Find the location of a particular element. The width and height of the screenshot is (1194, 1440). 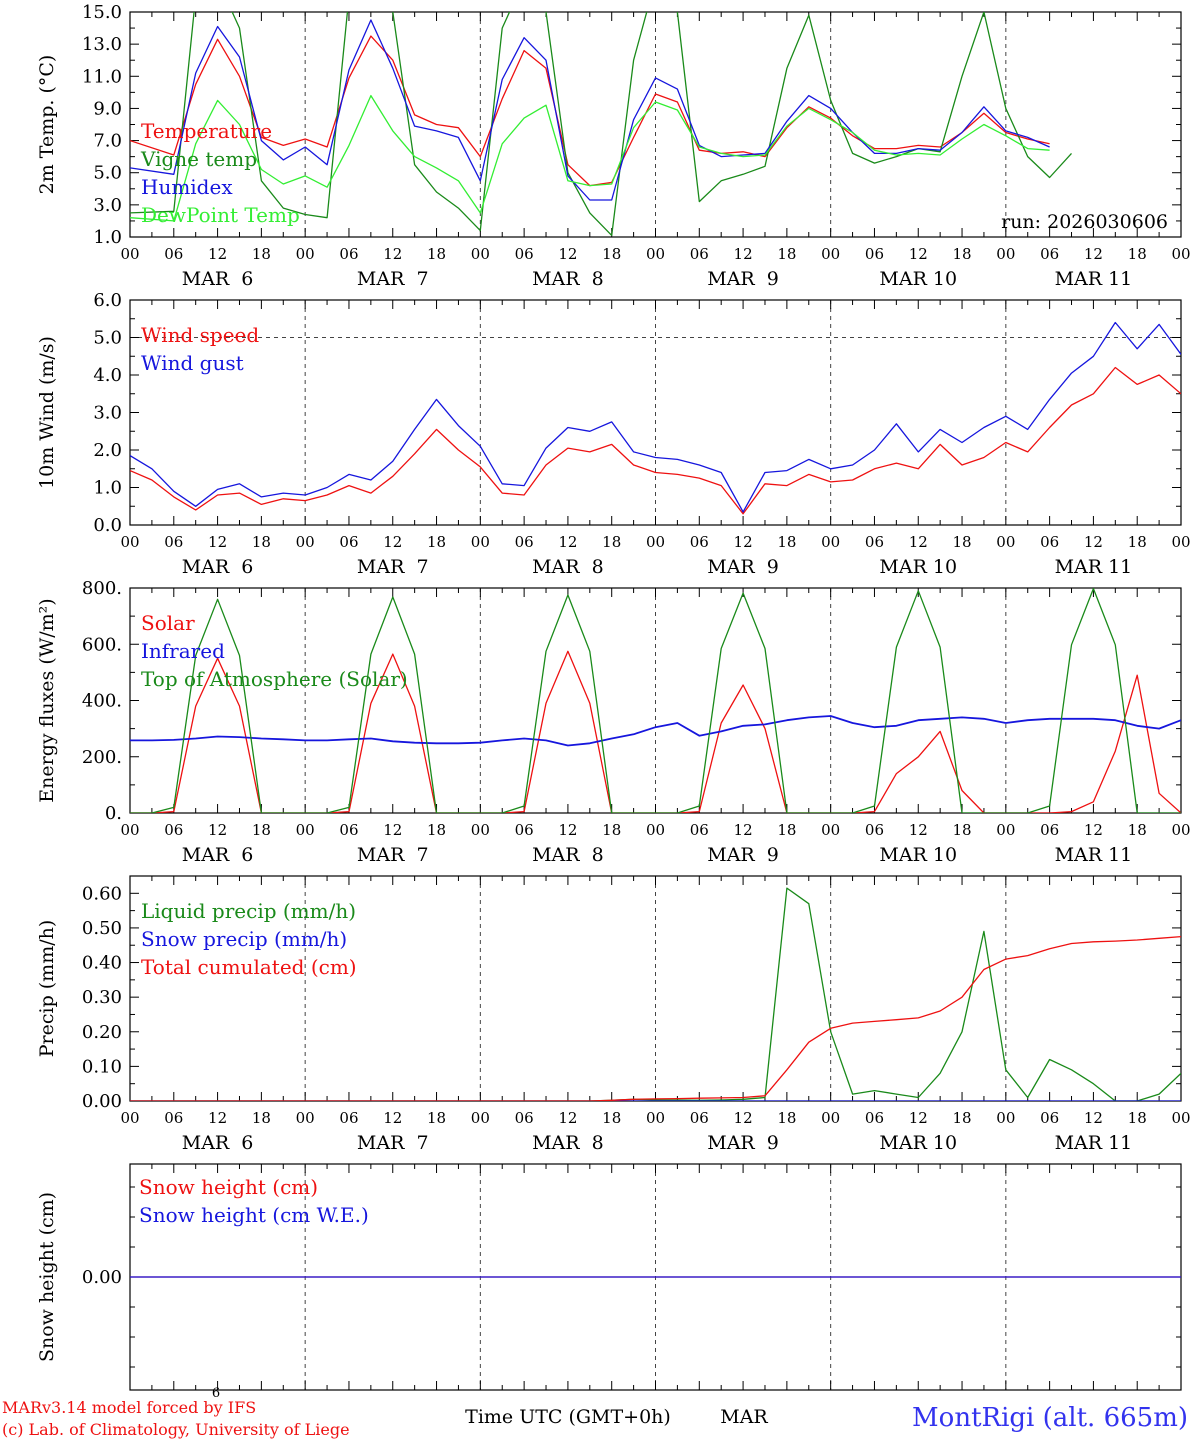

legend-entry: Humidex is located at coordinates (187, 187).